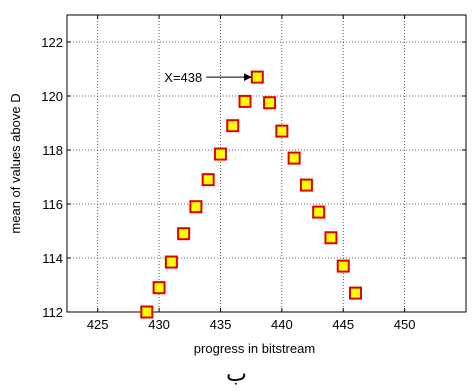 This screenshot has height=392, width=473. What do you see at coordinates (52, 42) in the screenshot?
I see `y-tick-label: 122` at bounding box center [52, 42].